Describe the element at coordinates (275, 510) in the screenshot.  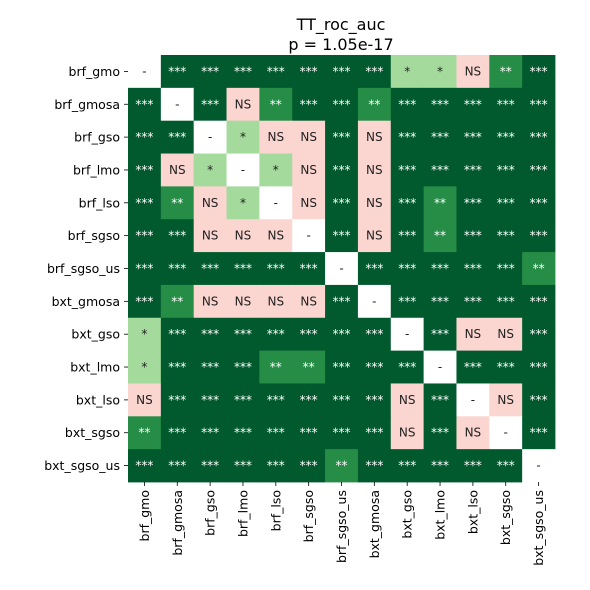
I see `x-tick-label: brf_lso` at that location.